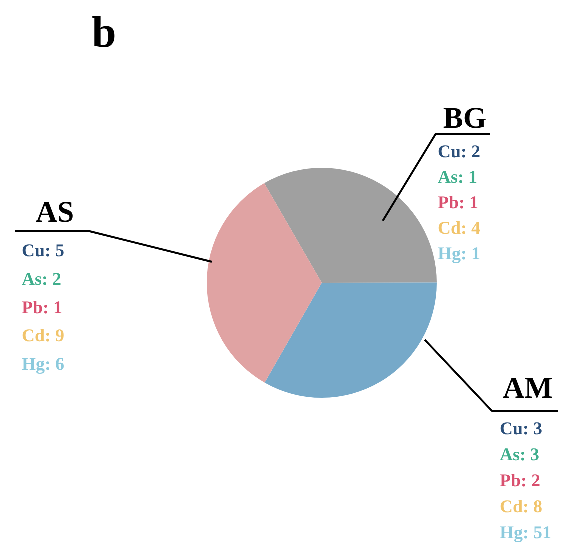  Describe the element at coordinates (42, 278) in the screenshot. I see `text: As: 2` at that location.